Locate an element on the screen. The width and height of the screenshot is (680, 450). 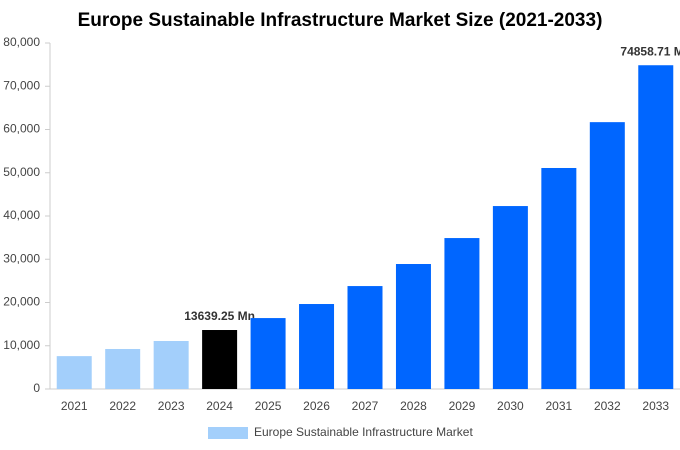
y-tick-label: 80,000 is located at coordinates (21, 42).